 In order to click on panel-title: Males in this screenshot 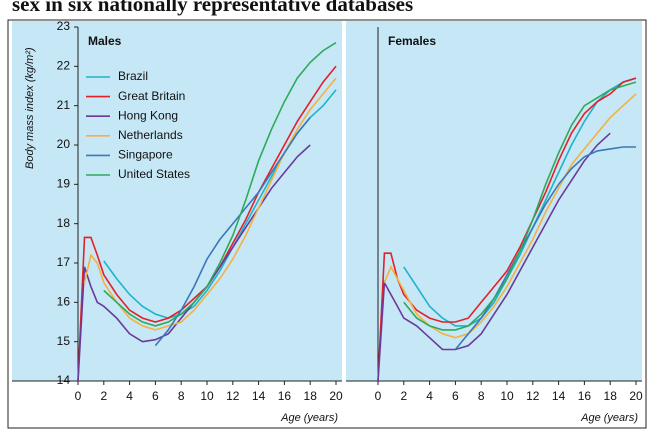, I will do `click(105, 41)`.